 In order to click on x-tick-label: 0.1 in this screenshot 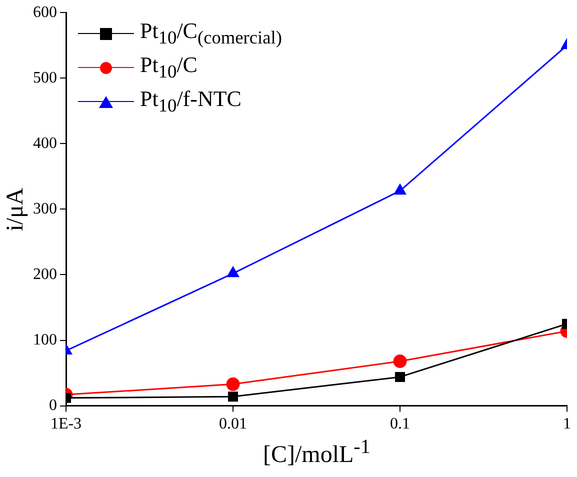, I will do `click(400, 424)`.